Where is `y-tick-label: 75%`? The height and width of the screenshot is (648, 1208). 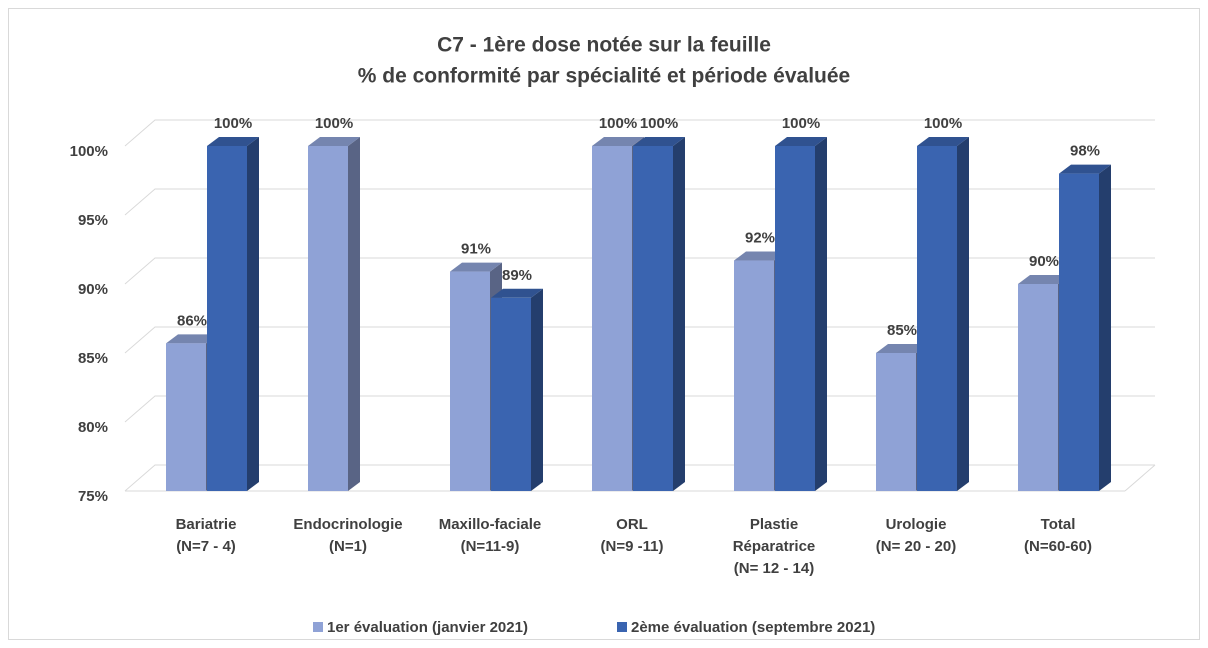 y-tick-label: 75% is located at coordinates (93, 496).